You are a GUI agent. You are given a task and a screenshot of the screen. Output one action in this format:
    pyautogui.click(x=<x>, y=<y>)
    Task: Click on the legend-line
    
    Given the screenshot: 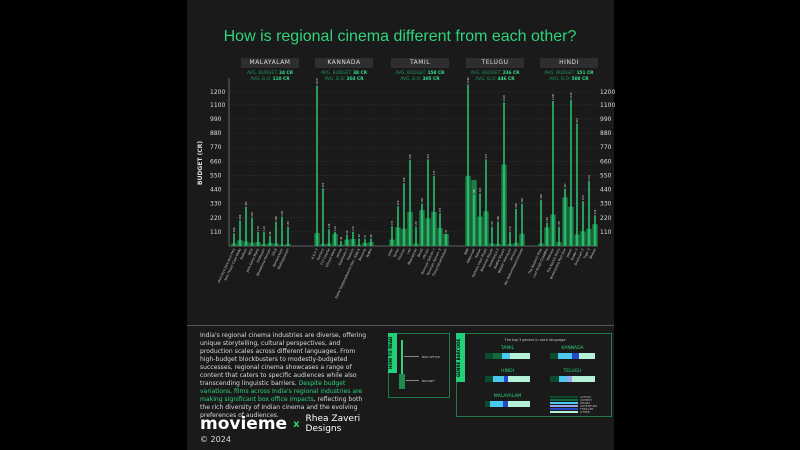 What is the action you would take?
    pyautogui.click(x=402, y=364)
    